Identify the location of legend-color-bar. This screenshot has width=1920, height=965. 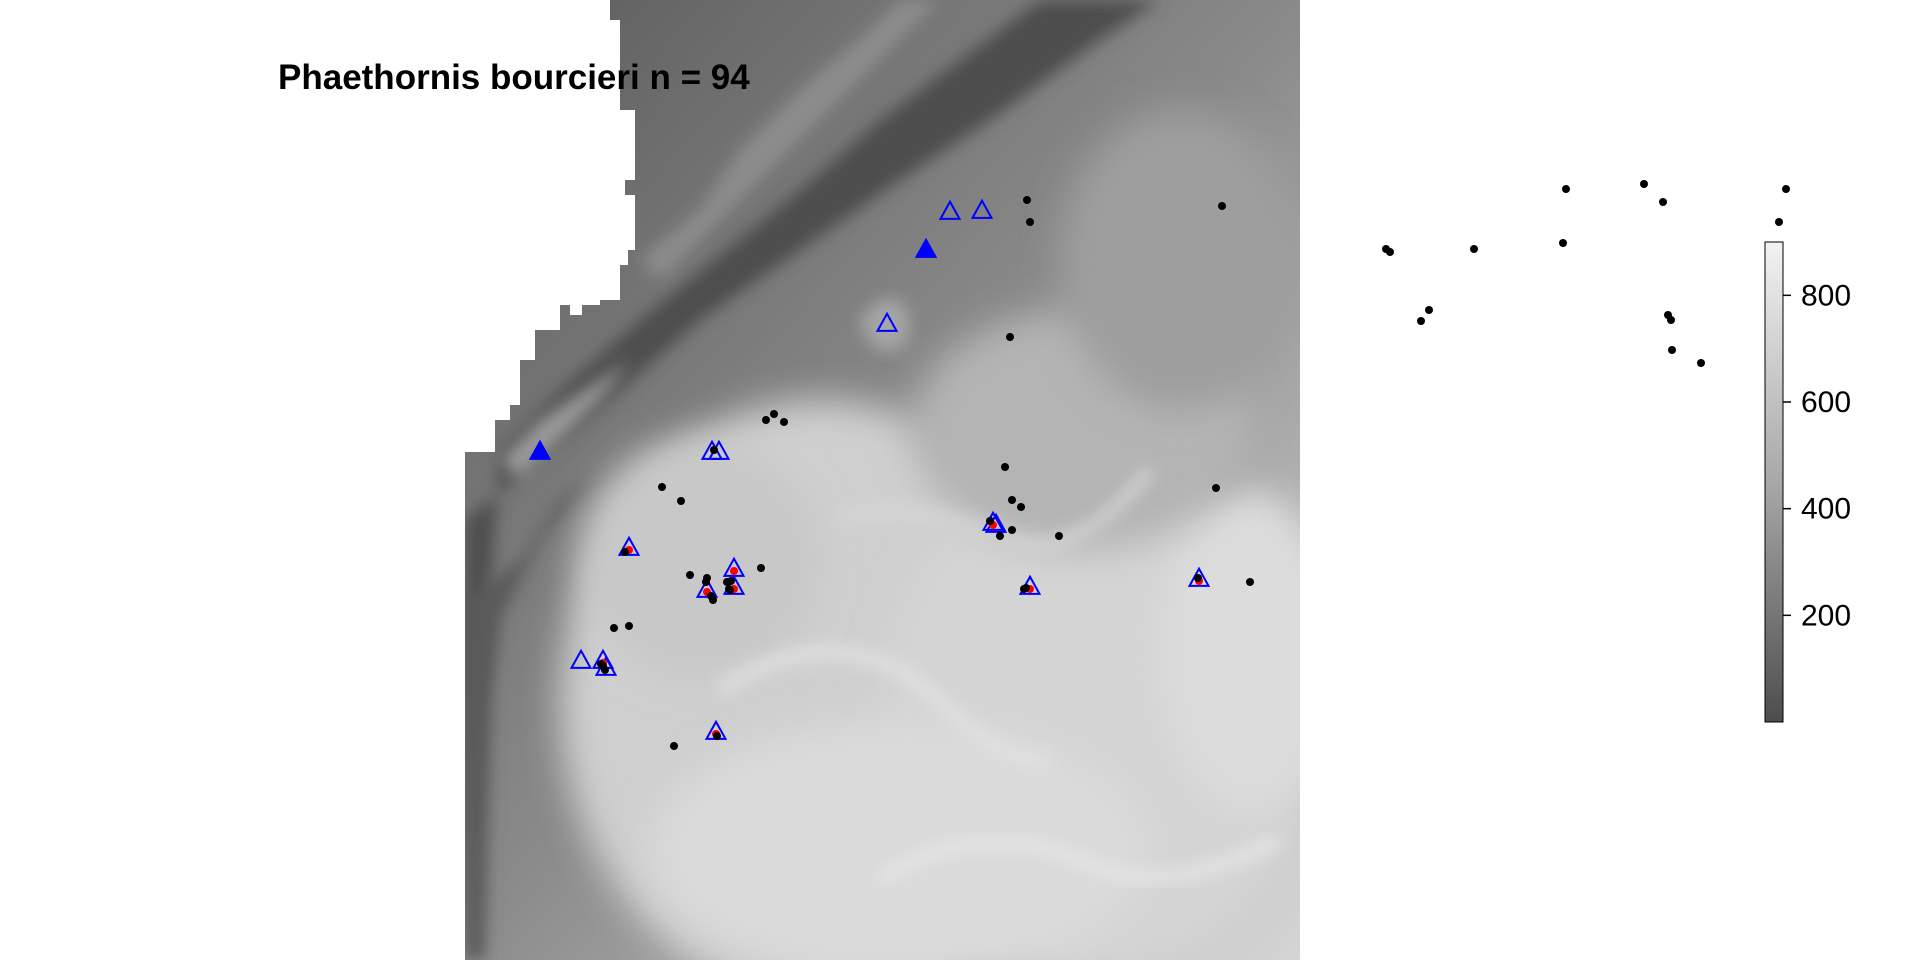
(1774, 482).